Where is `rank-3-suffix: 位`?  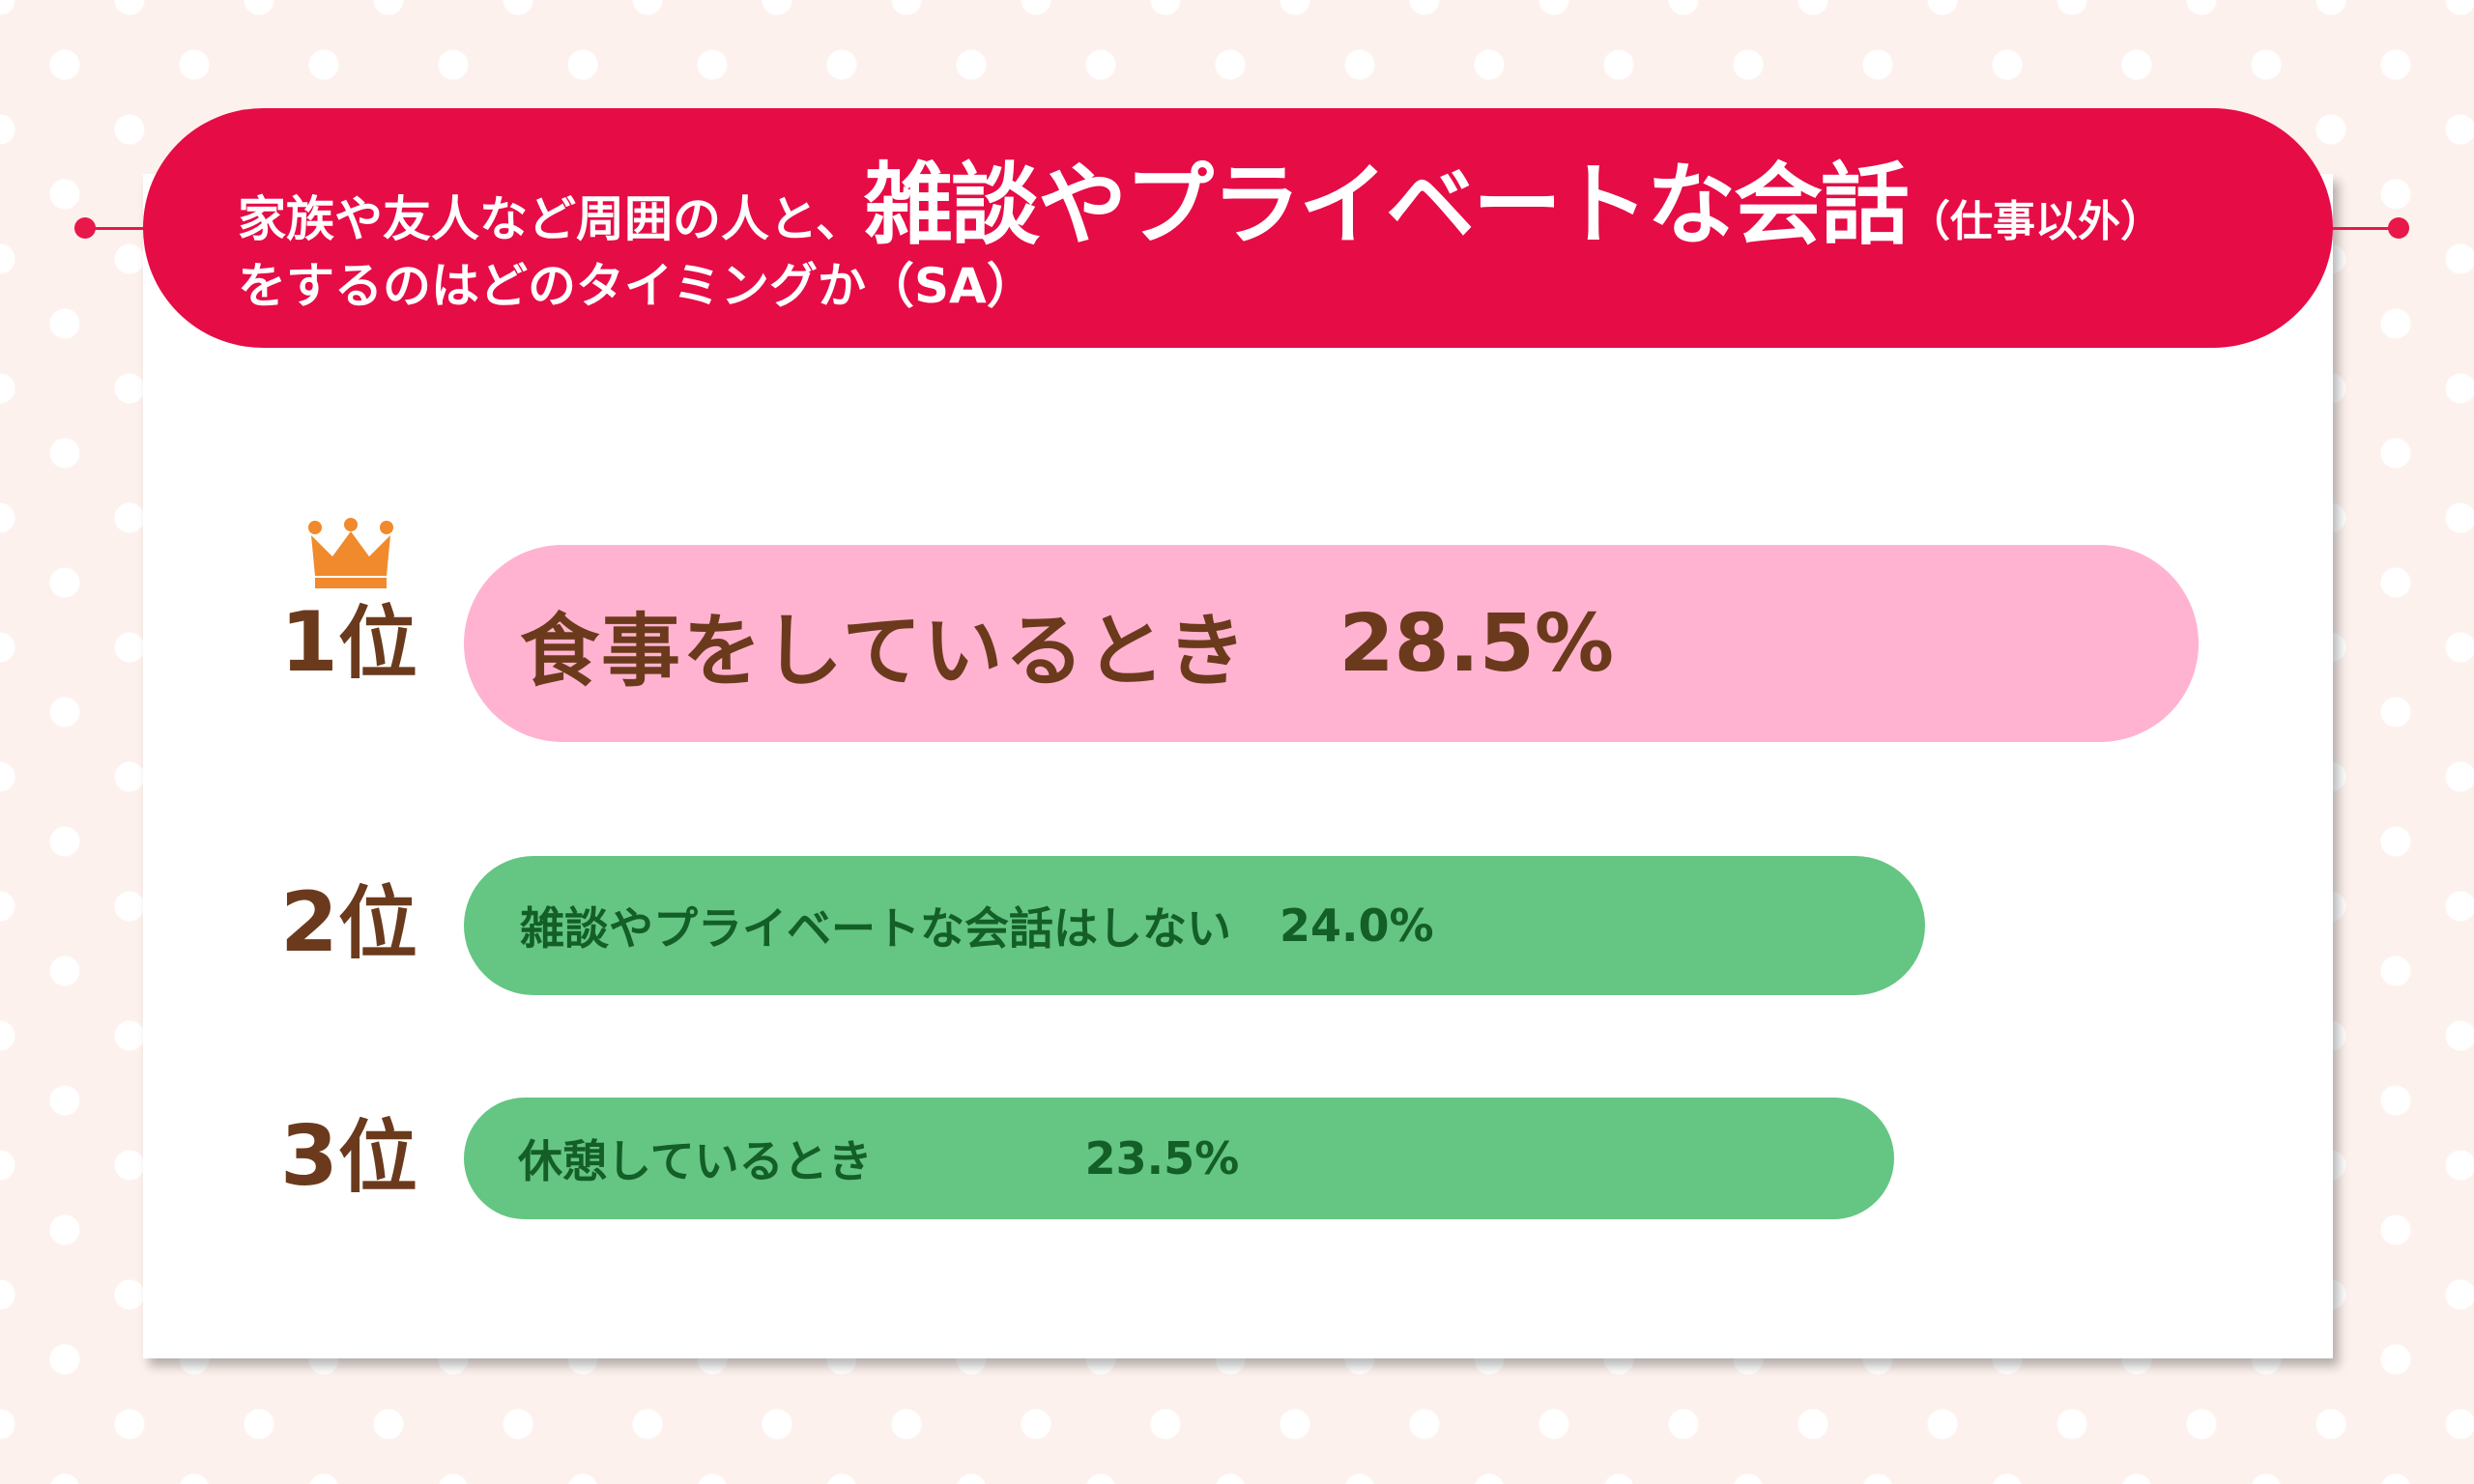 rank-3-suffix: 位 is located at coordinates (377, 1158).